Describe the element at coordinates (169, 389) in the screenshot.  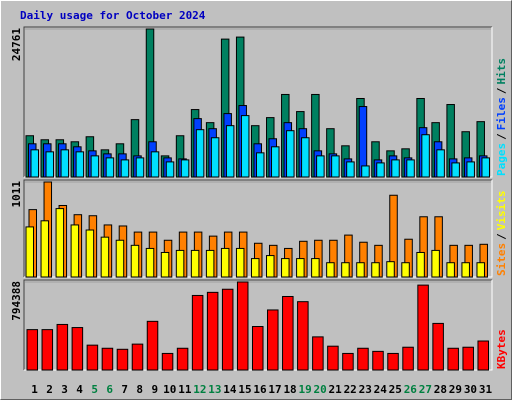
I see `x-tick-label: 10` at that location.